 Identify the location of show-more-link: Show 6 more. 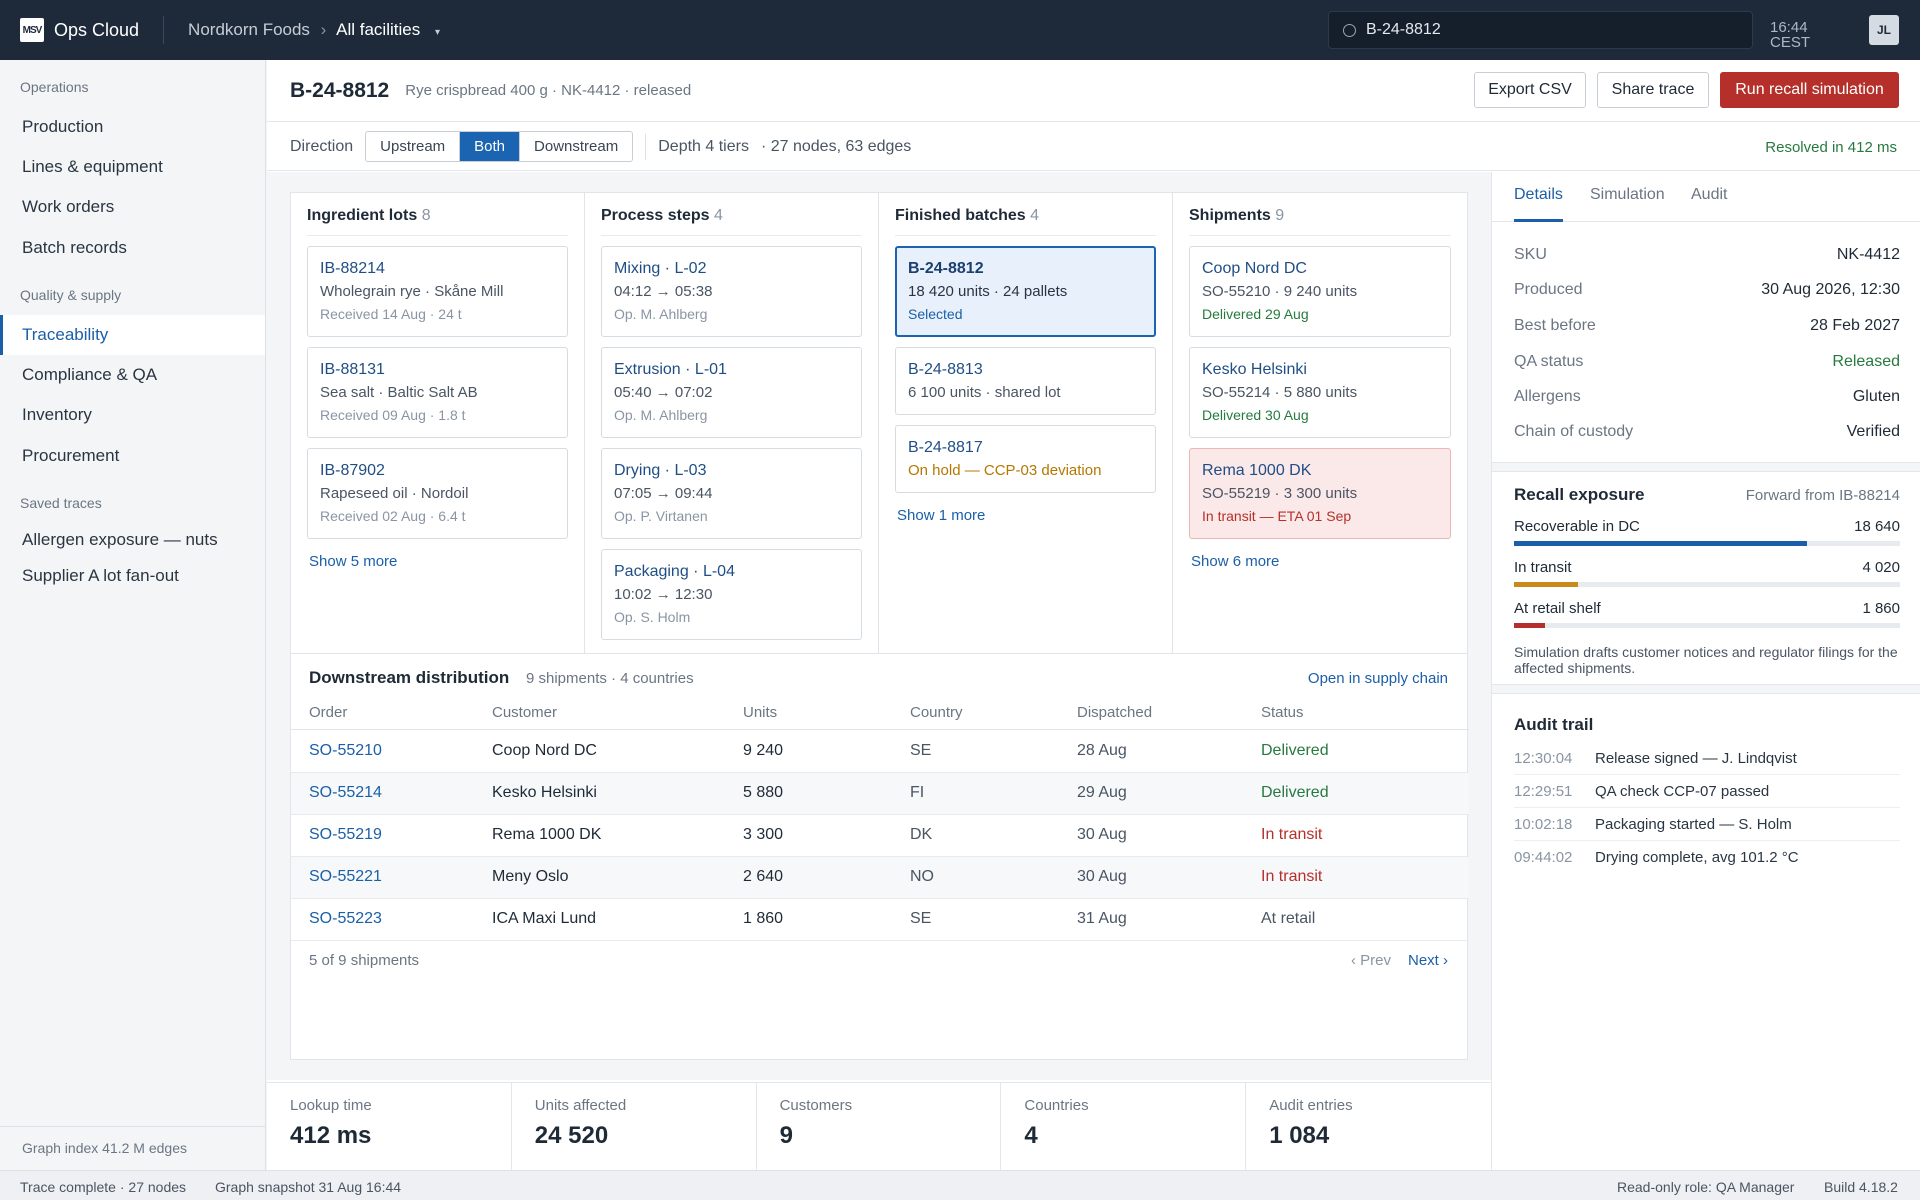
(1235, 561).